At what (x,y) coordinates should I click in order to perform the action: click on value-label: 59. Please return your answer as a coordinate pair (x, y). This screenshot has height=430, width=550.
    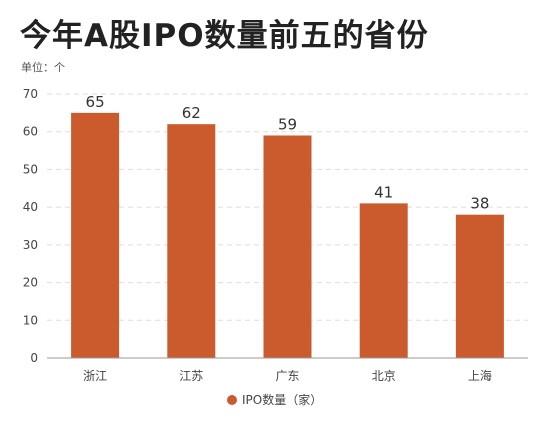
    Looking at the image, I should click on (287, 124).